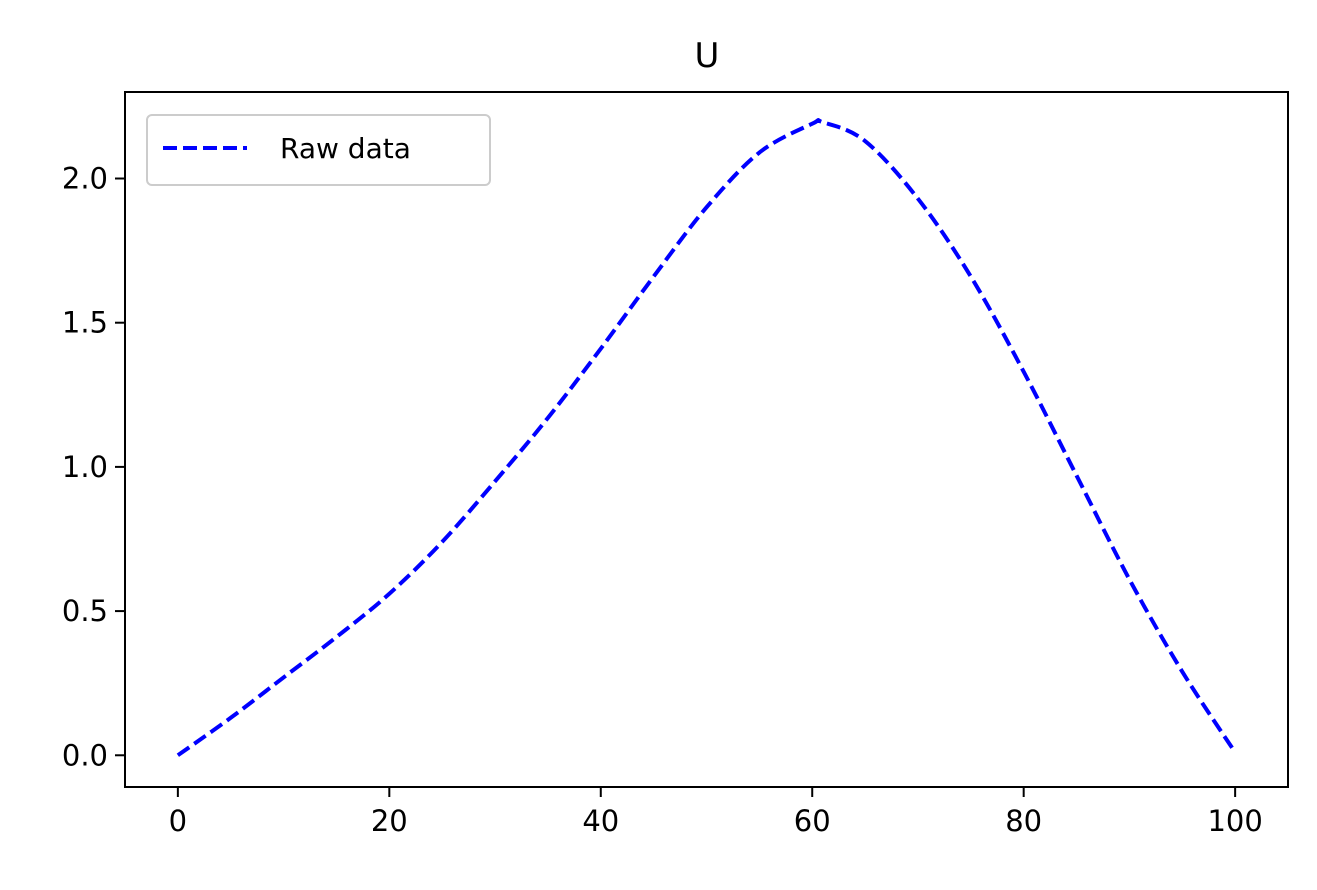  Describe the element at coordinates (178, 821) in the screenshot. I see `x-tick-label: 0` at that location.